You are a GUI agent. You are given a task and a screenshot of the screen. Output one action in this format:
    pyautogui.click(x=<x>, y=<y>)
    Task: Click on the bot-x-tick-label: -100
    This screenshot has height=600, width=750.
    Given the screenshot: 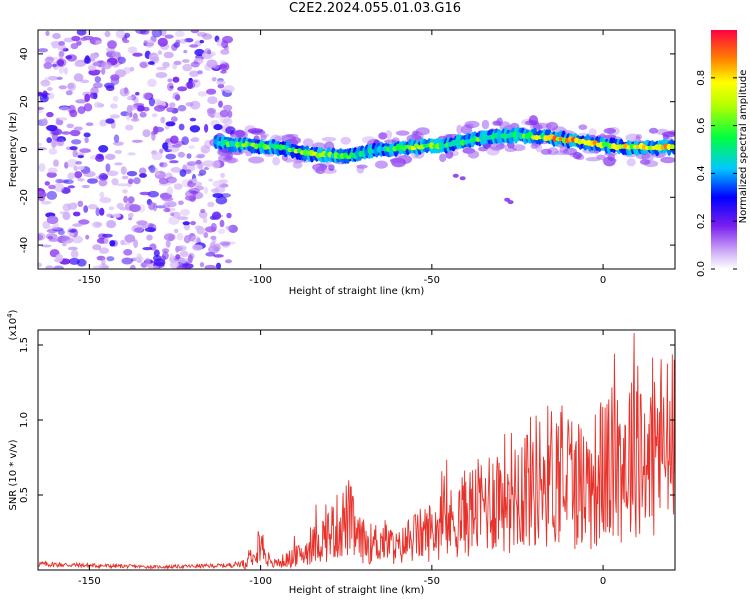 What is the action you would take?
    pyautogui.click(x=260, y=581)
    